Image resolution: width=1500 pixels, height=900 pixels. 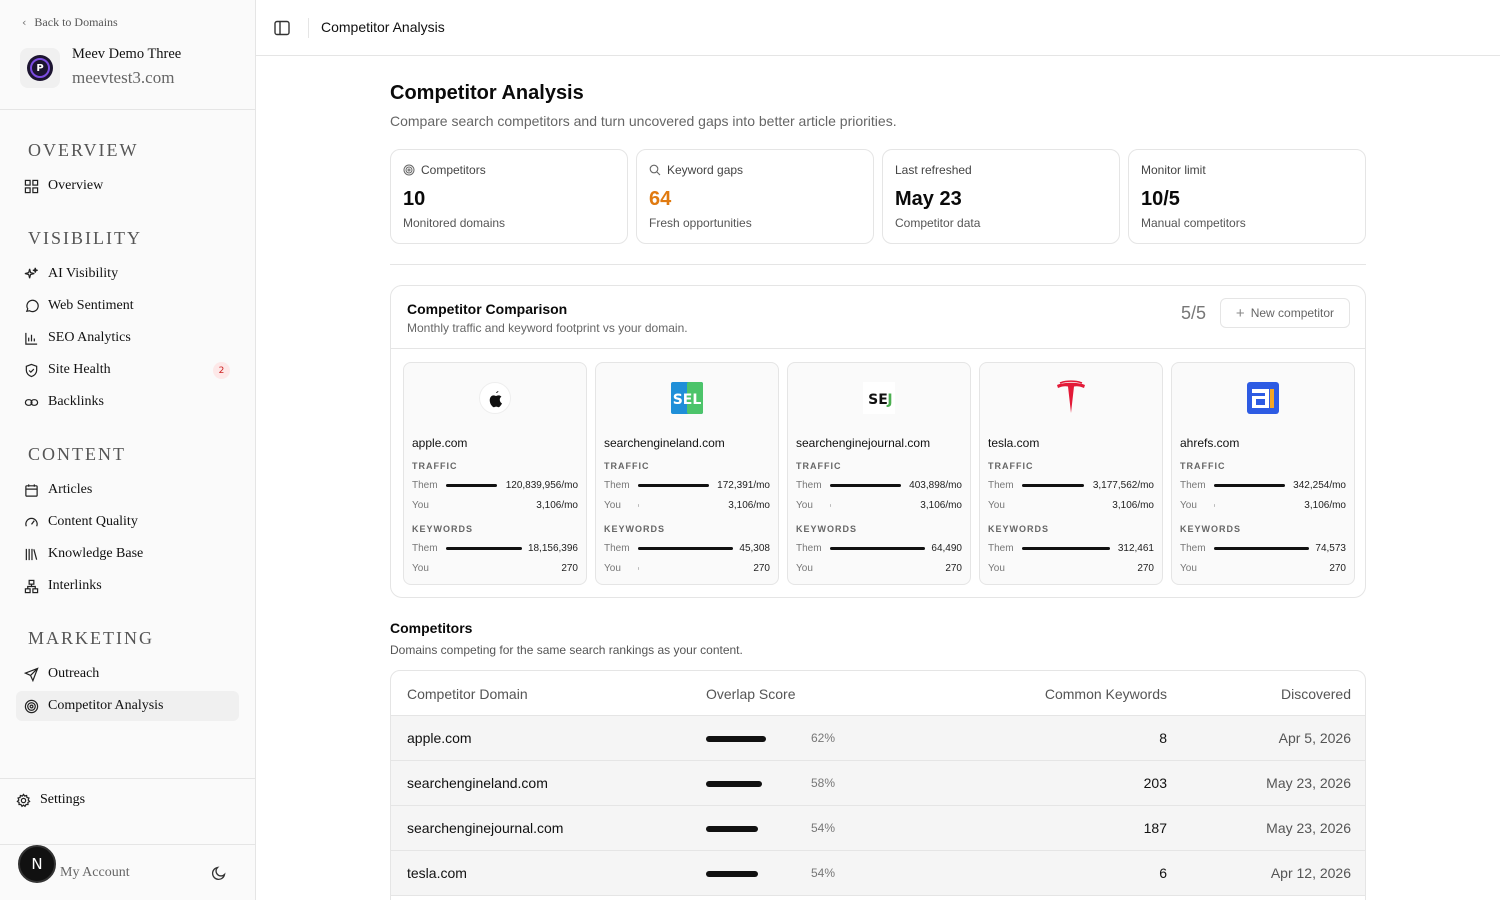 I want to click on row-domain: tesla.com, so click(x=437, y=873).